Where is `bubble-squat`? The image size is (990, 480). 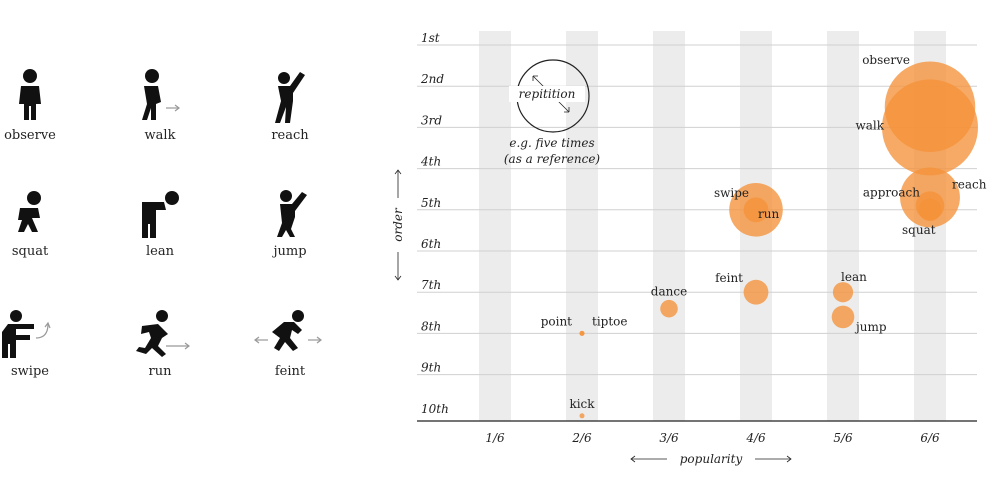 bubble-squat is located at coordinates (930, 210).